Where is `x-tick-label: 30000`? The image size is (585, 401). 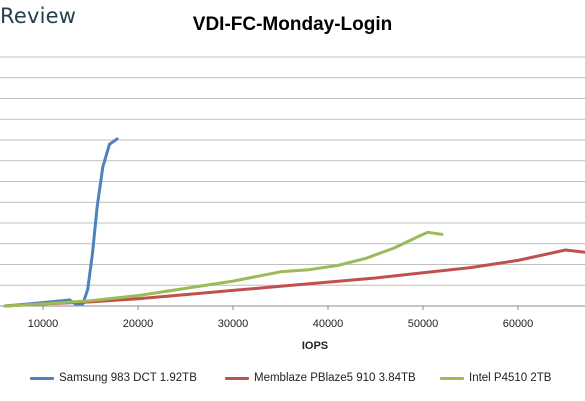 x-tick-label: 30000 is located at coordinates (233, 324).